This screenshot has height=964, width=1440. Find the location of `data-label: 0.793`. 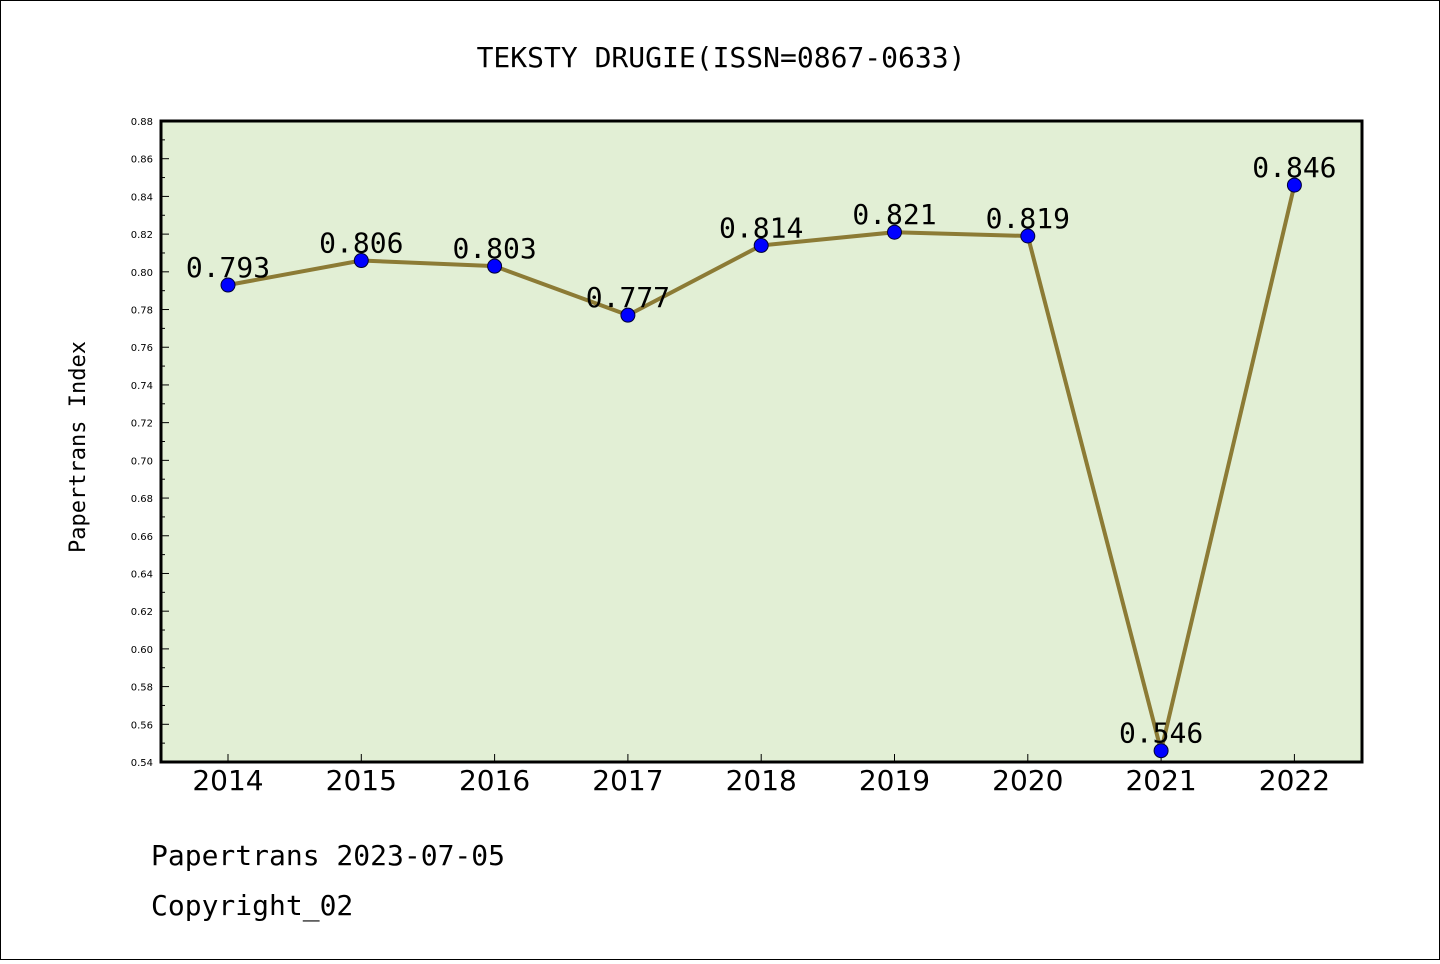

data-label: 0.793 is located at coordinates (228, 267).